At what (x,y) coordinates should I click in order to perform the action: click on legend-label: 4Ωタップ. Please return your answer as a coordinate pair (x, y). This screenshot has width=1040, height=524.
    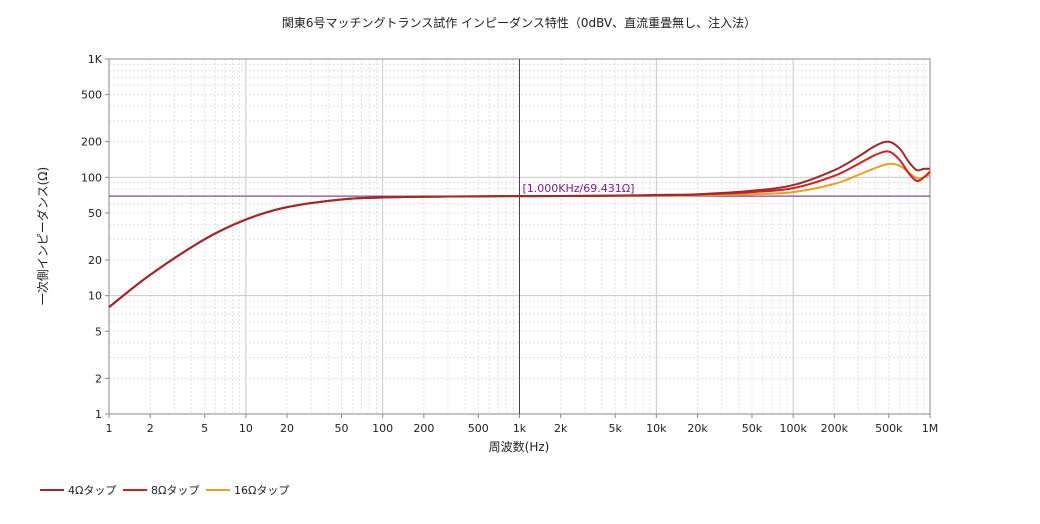
    Looking at the image, I should click on (92, 490).